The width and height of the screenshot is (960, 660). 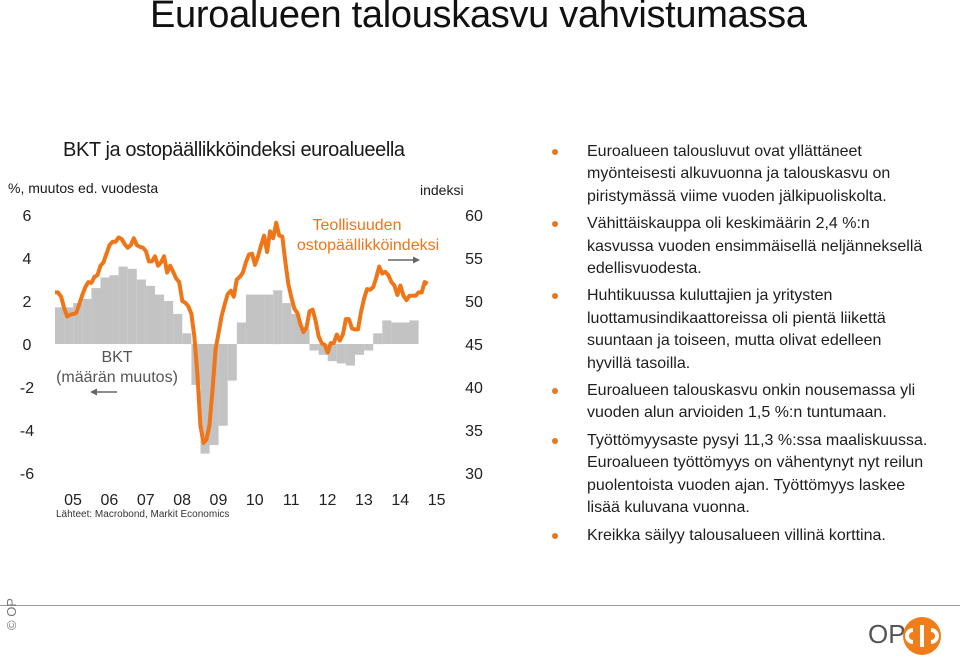 What do you see at coordinates (27, 216) in the screenshot?
I see `left-axis-tick: 6` at bounding box center [27, 216].